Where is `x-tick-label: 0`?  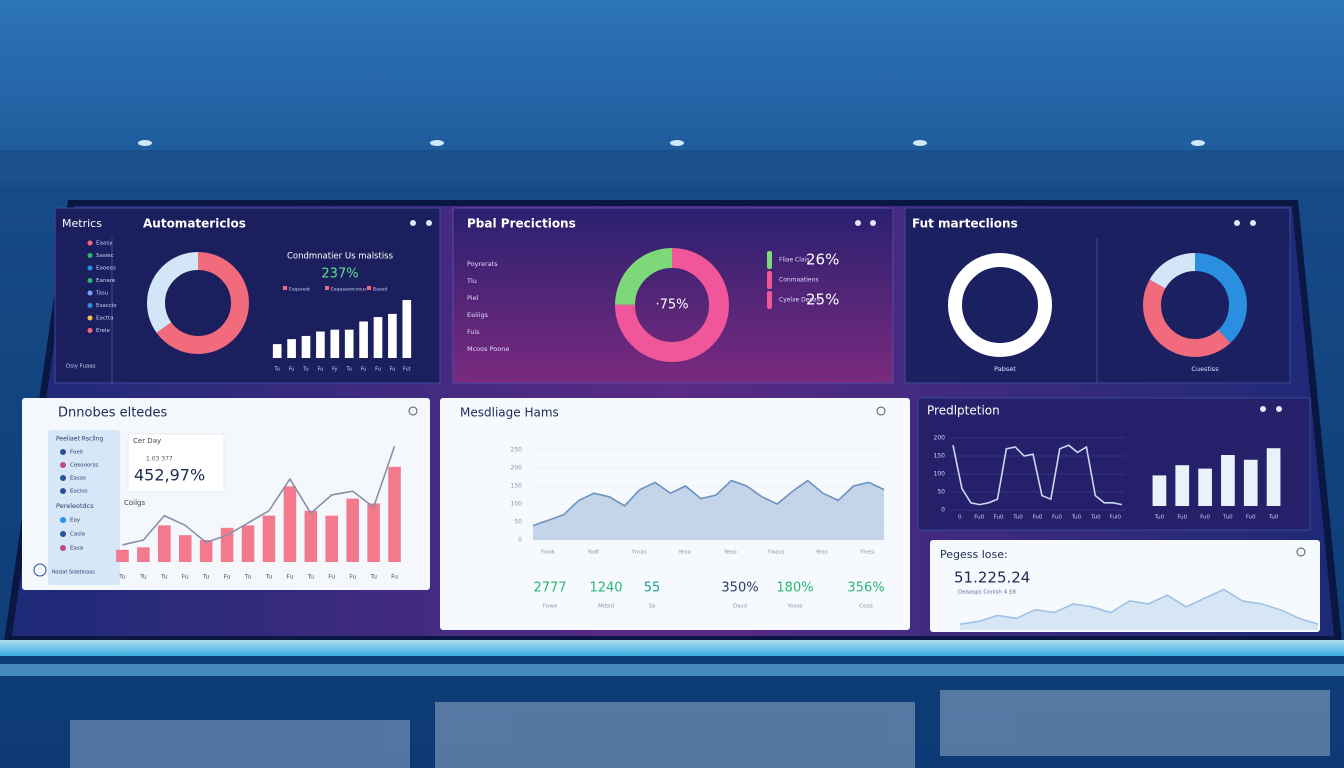
x-tick-label: 0 is located at coordinates (960, 518).